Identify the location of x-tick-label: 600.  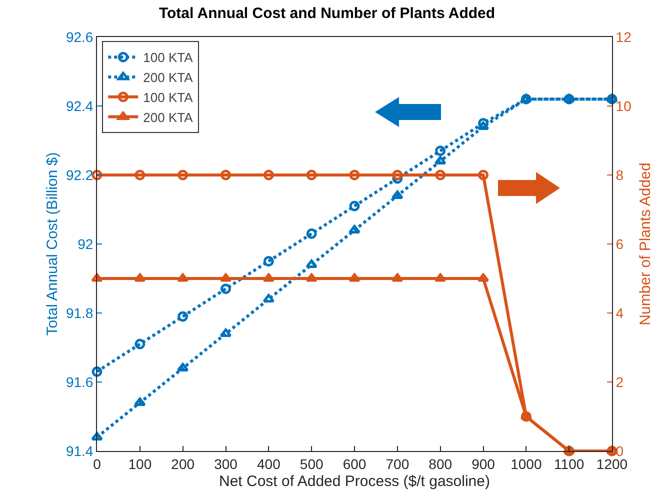
(354, 464).